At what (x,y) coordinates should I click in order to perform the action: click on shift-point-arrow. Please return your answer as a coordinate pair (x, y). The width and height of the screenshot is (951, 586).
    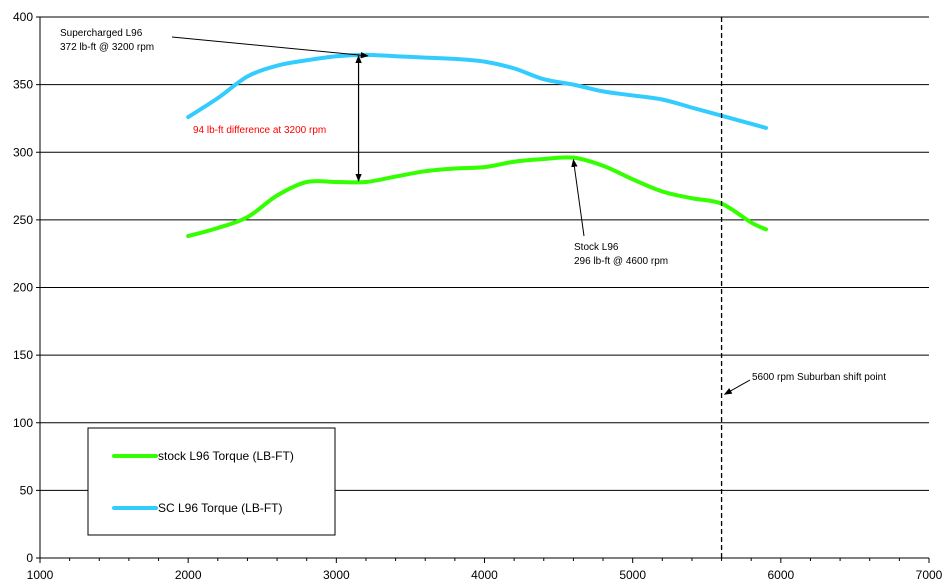
    Looking at the image, I should click on (737, 387).